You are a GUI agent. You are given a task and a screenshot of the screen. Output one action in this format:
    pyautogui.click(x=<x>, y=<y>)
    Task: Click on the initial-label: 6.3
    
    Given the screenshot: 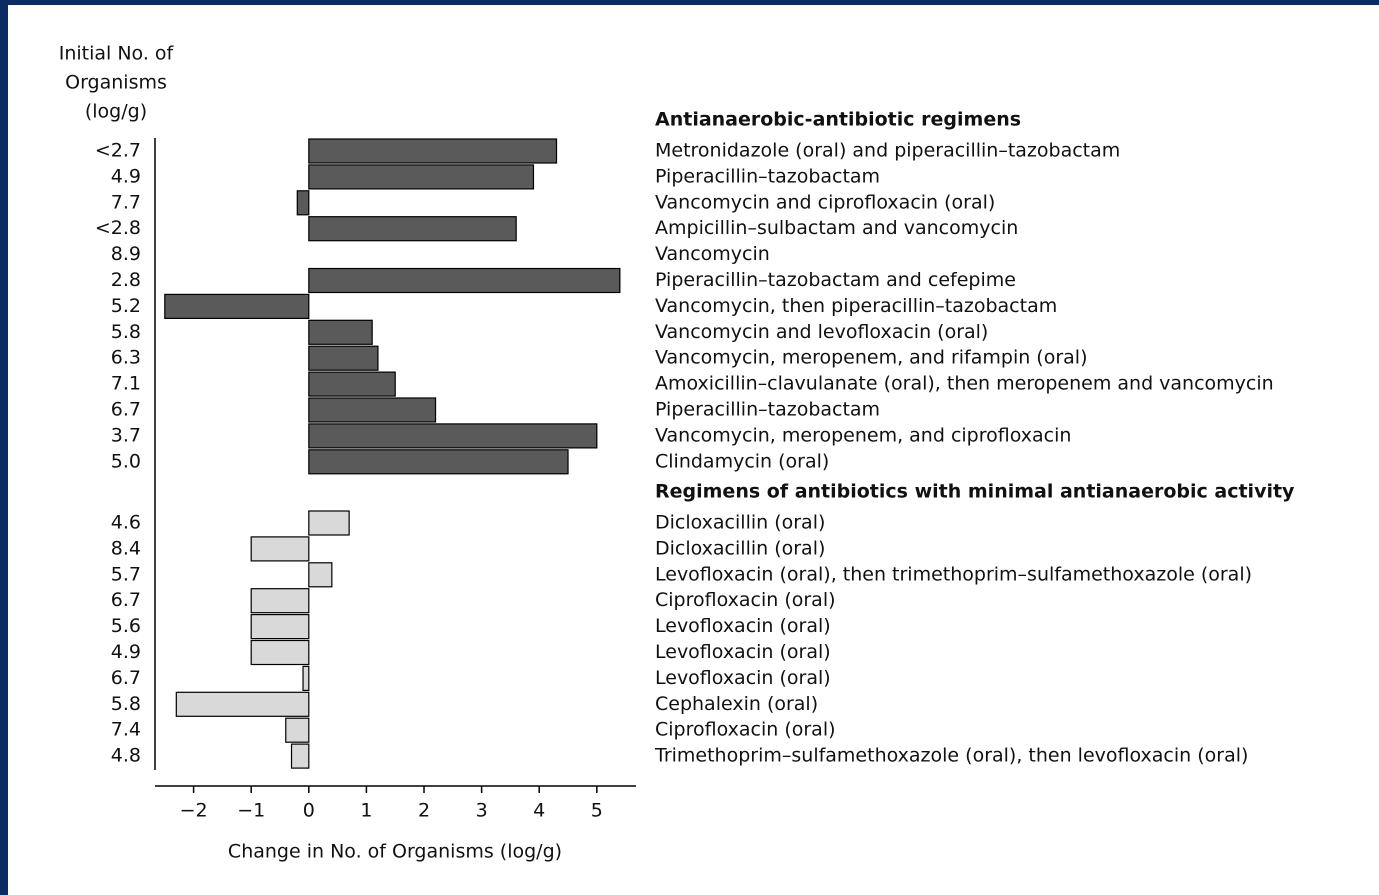 What is the action you would take?
    pyautogui.click(x=126, y=358)
    